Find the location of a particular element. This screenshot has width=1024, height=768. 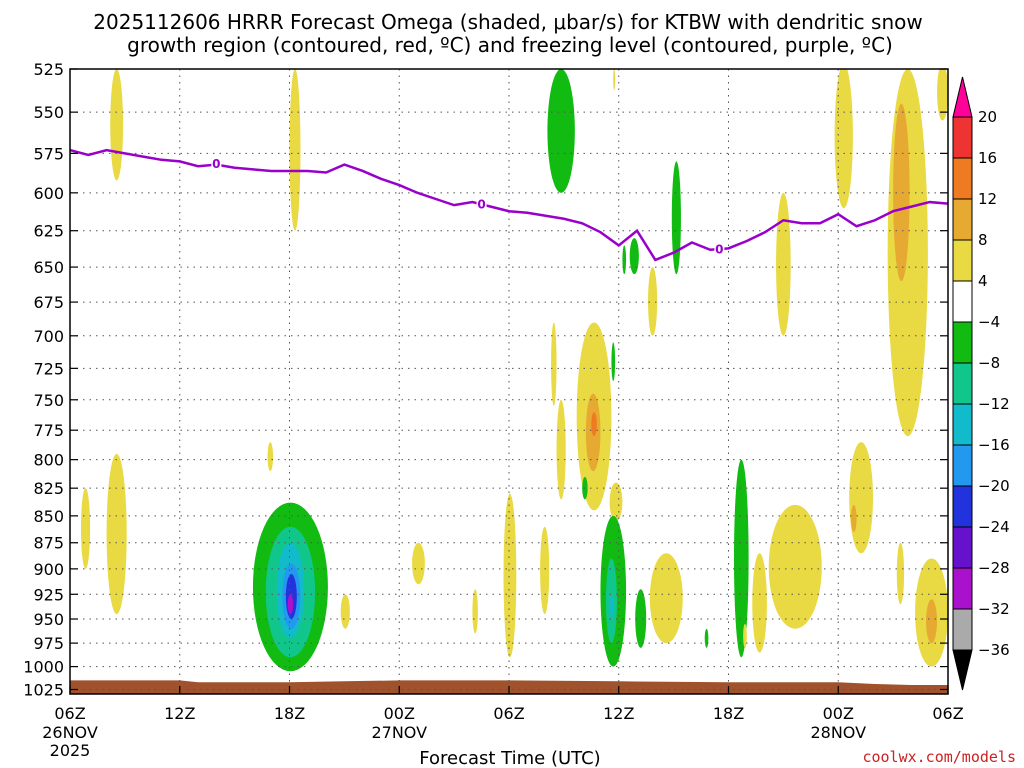

y-tick-label: 625 is located at coordinates (48, 231).